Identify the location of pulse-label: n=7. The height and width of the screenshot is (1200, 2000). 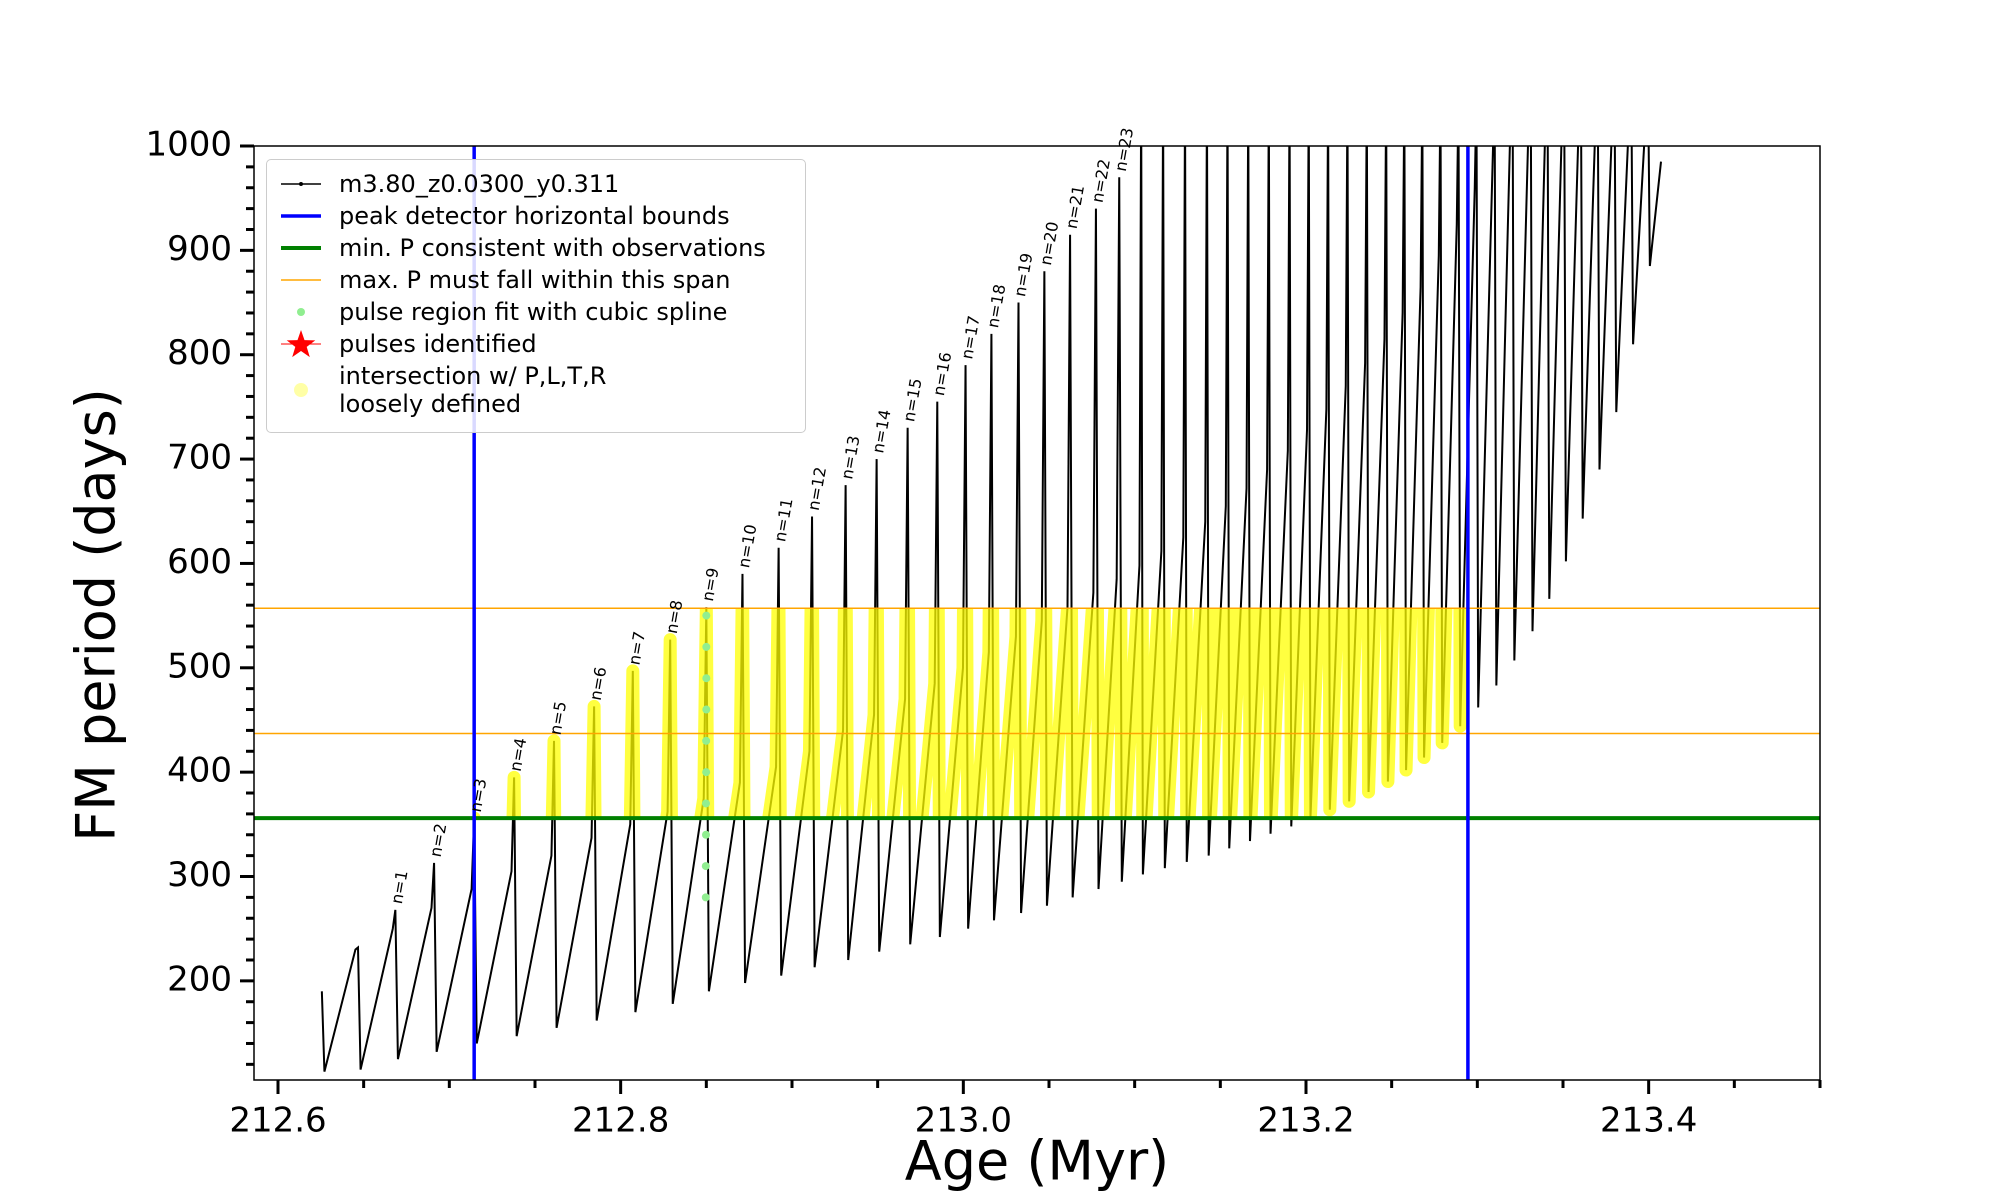
(636, 648).